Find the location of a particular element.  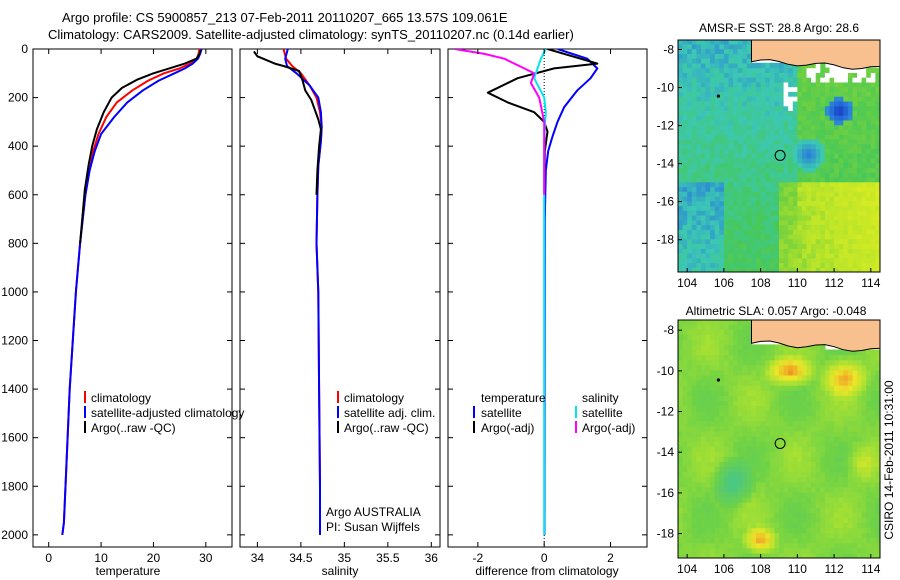

sla_map-ytick-label: -12 is located at coordinates (666, 412).